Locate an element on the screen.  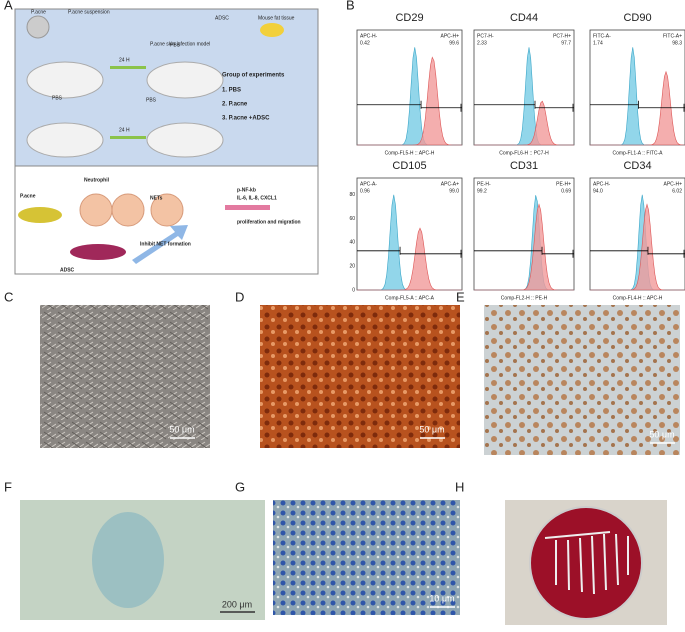
axis-label: Comp-FL6-H :: PC7-H is located at coordinates (524, 153).